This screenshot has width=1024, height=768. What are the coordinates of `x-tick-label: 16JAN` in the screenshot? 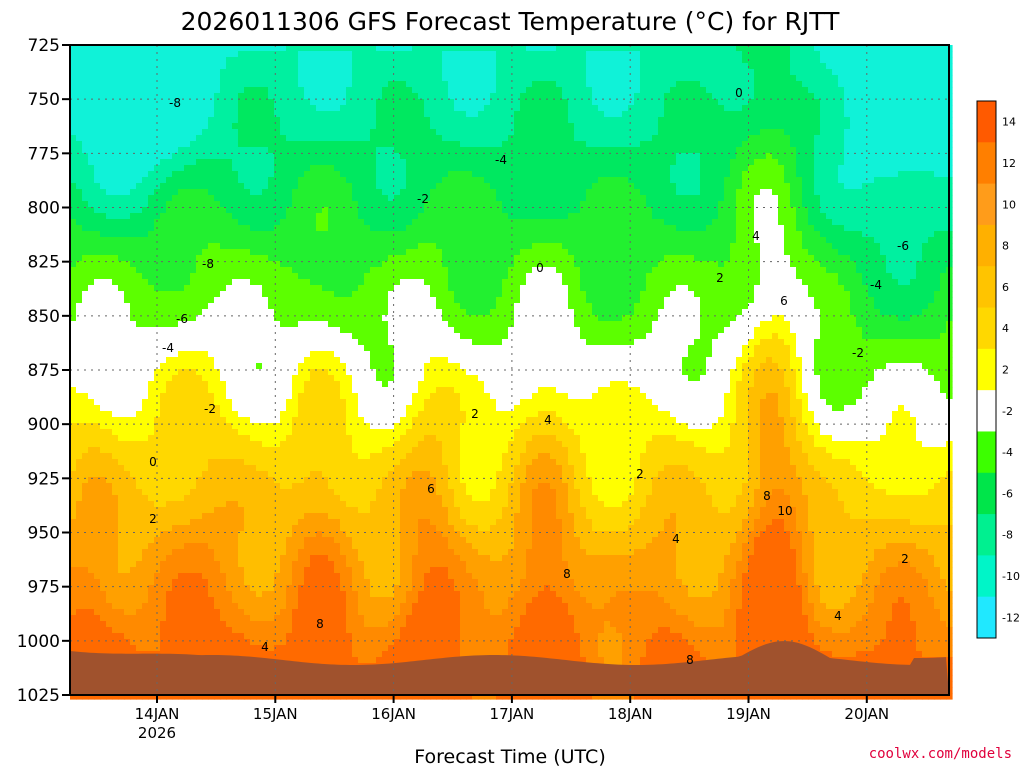 It's located at (393, 714).